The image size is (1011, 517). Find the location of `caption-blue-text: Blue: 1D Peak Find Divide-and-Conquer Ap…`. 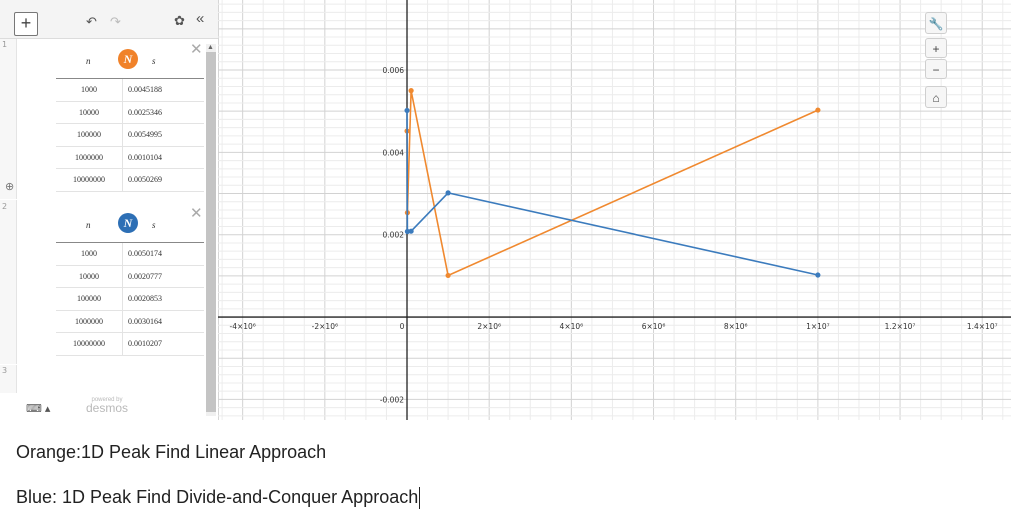

caption-blue-text: Blue: 1D Peak Find Divide-and-Conquer Ap… is located at coordinates (217, 497).